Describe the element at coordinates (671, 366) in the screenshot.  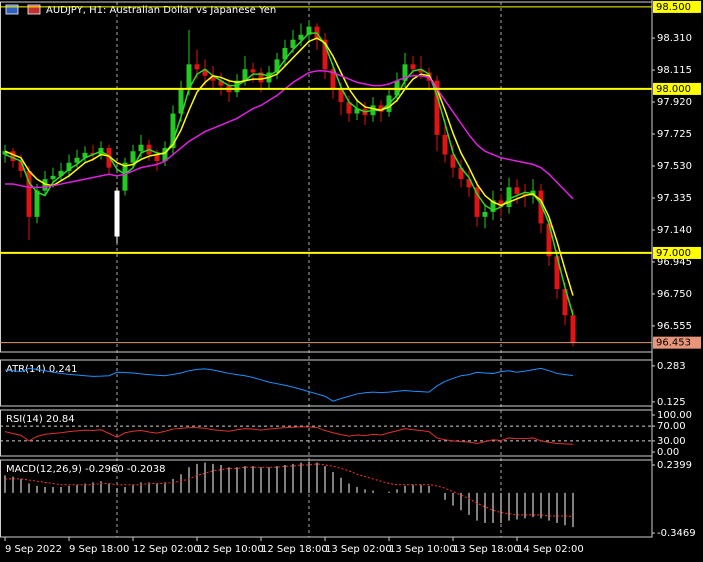
I see `y-tick-label: 0.283` at that location.